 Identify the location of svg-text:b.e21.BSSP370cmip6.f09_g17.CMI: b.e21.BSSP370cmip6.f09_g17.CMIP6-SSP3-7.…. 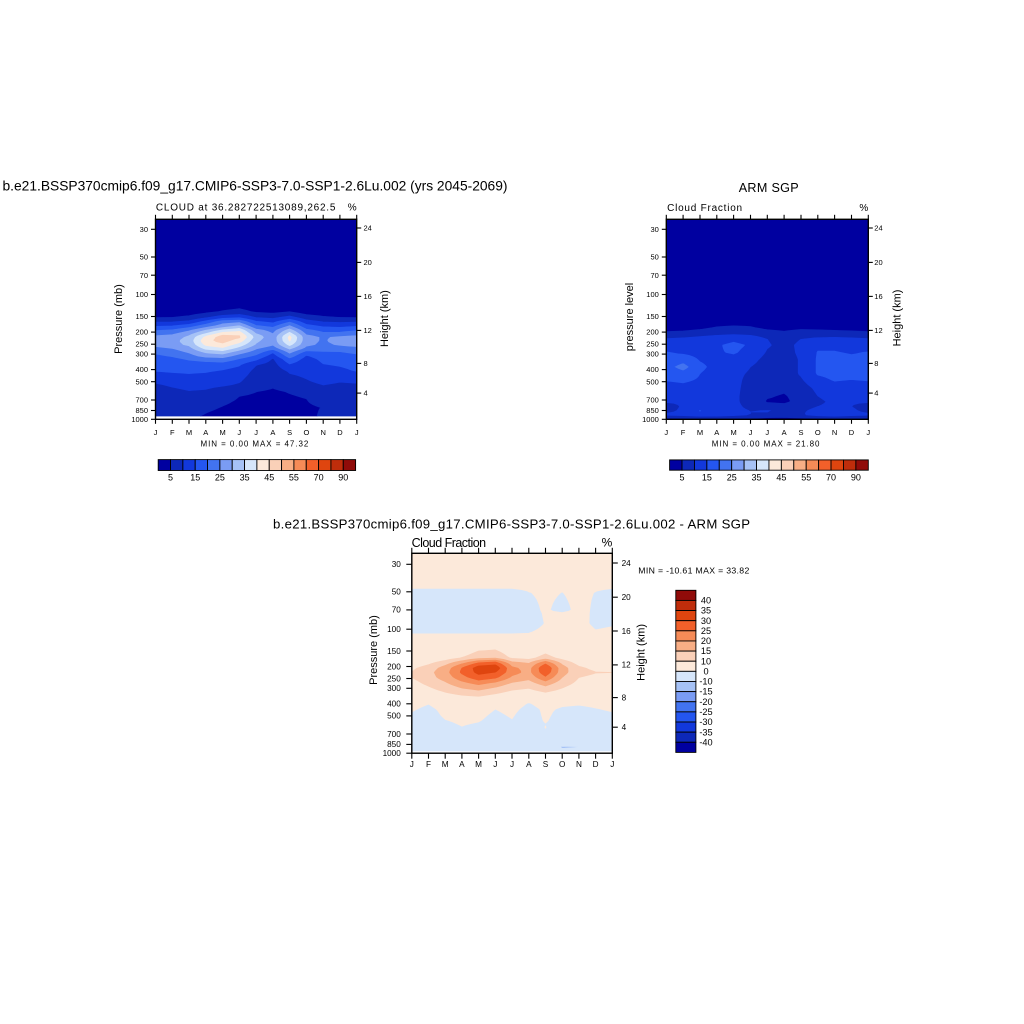
(511, 524).